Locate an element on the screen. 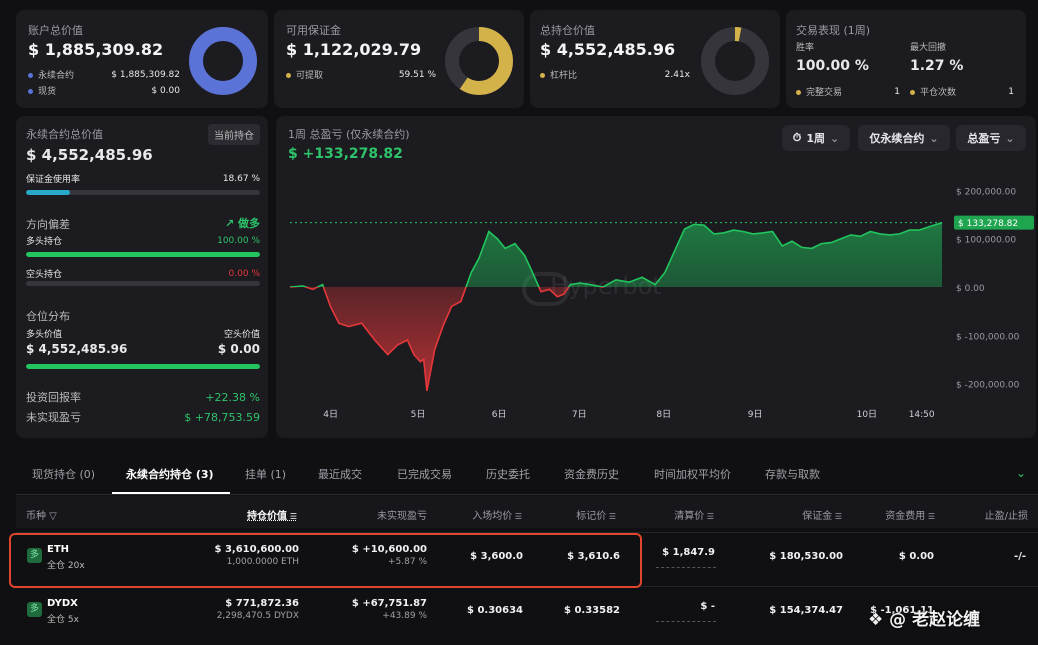  row-label: 平仓次数 is located at coordinates (938, 93).